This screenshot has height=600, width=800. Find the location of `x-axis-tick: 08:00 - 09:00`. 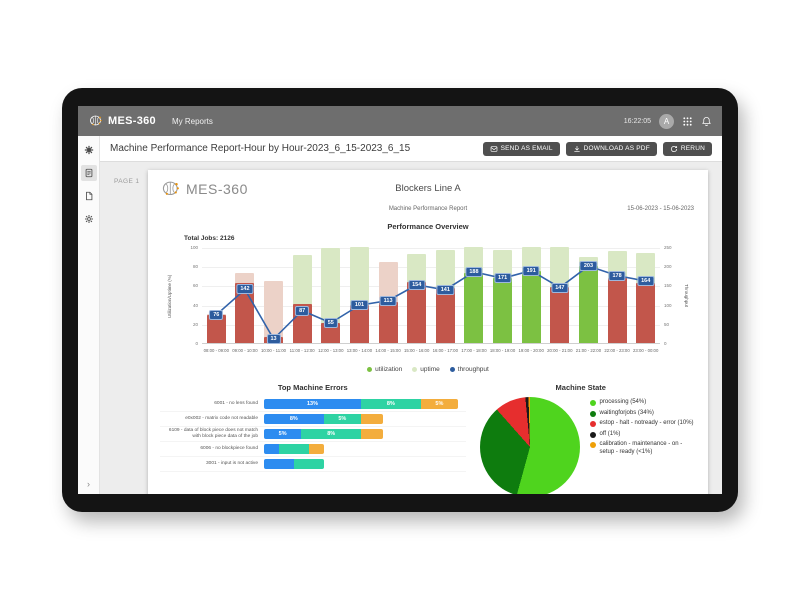

x-axis-tick: 08:00 - 09:00 is located at coordinates (216, 350).